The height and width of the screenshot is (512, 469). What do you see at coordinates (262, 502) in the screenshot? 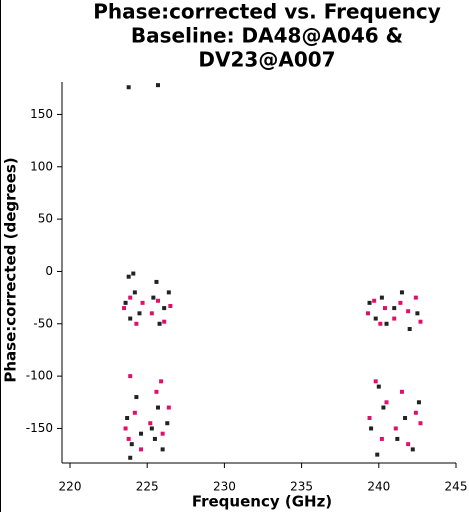
I see `x-axis-label: Frequency (GHz)` at bounding box center [262, 502].